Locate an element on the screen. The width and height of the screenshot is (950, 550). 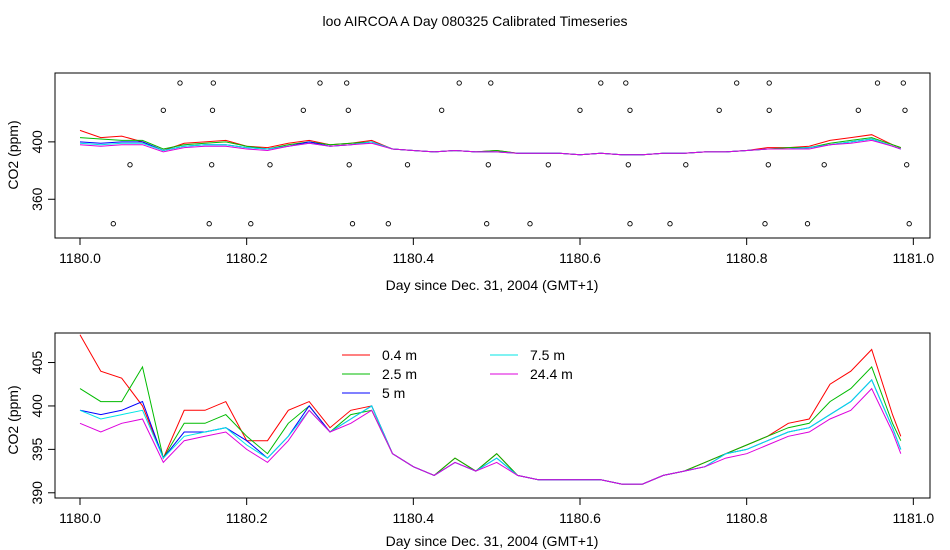
top-x-axis-label: Day since Dec. 31, 2004 (GMT+1) is located at coordinates (492, 285).